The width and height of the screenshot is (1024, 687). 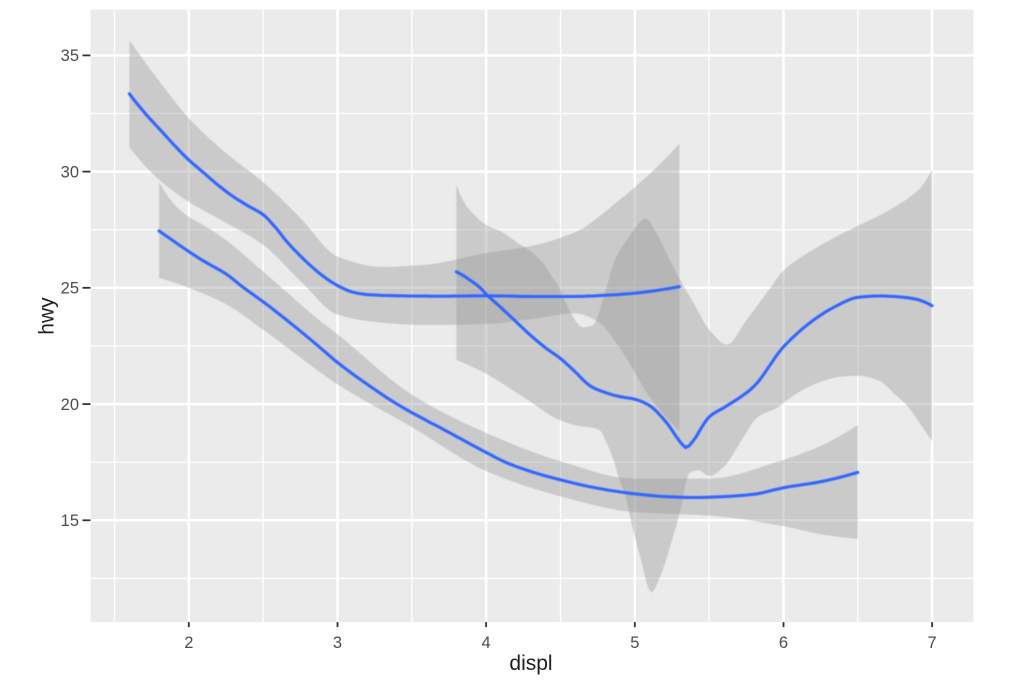 I want to click on svg-text: 15, so click(x=70, y=521).